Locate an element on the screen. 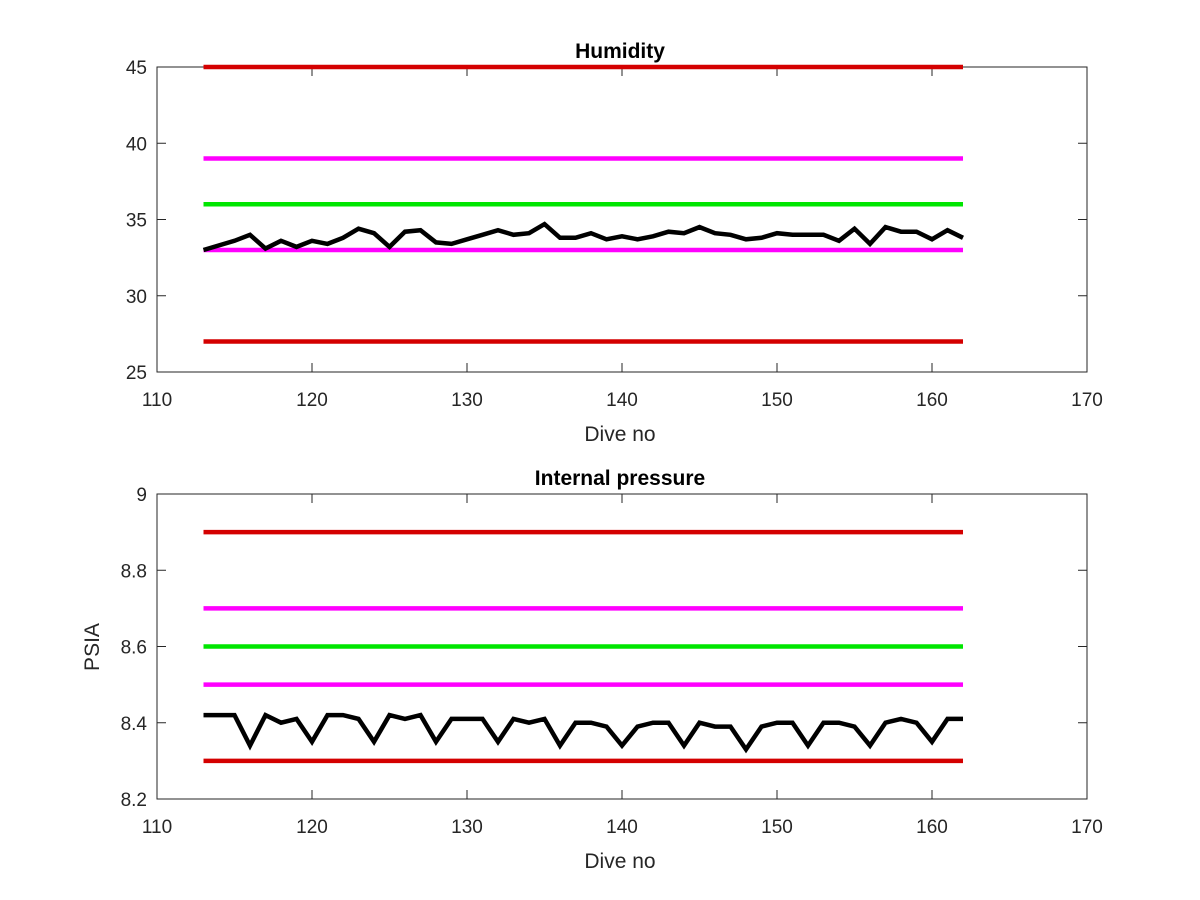  y-tick-label: 8.8 is located at coordinates (134, 571).